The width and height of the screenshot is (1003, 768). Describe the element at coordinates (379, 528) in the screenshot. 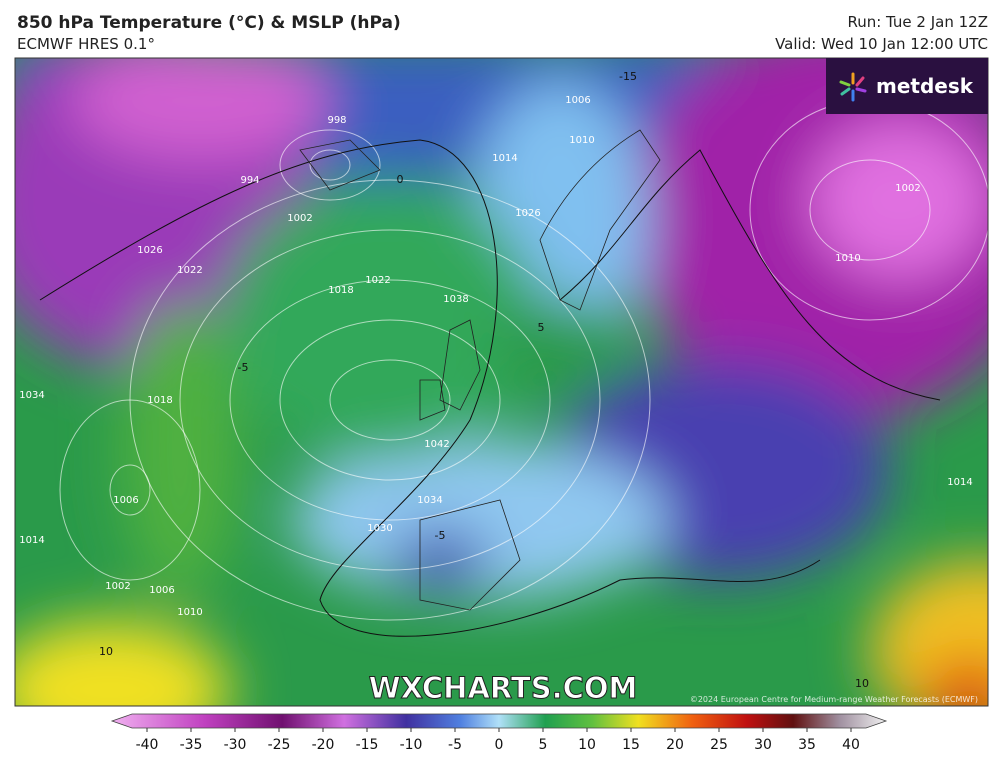

I see `contour-label: 1030` at that location.